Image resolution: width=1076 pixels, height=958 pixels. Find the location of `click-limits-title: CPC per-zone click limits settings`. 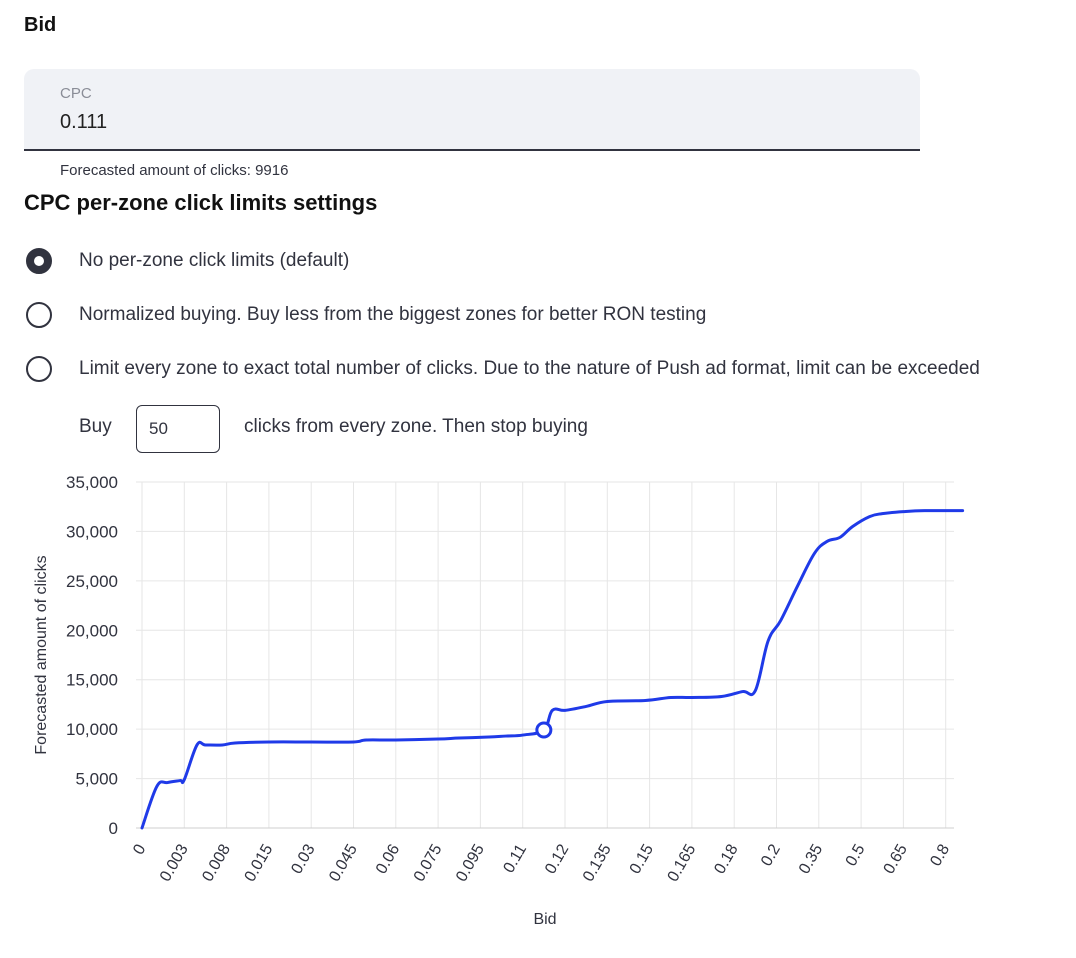

click-limits-title: CPC per-zone click limits settings is located at coordinates (201, 202).